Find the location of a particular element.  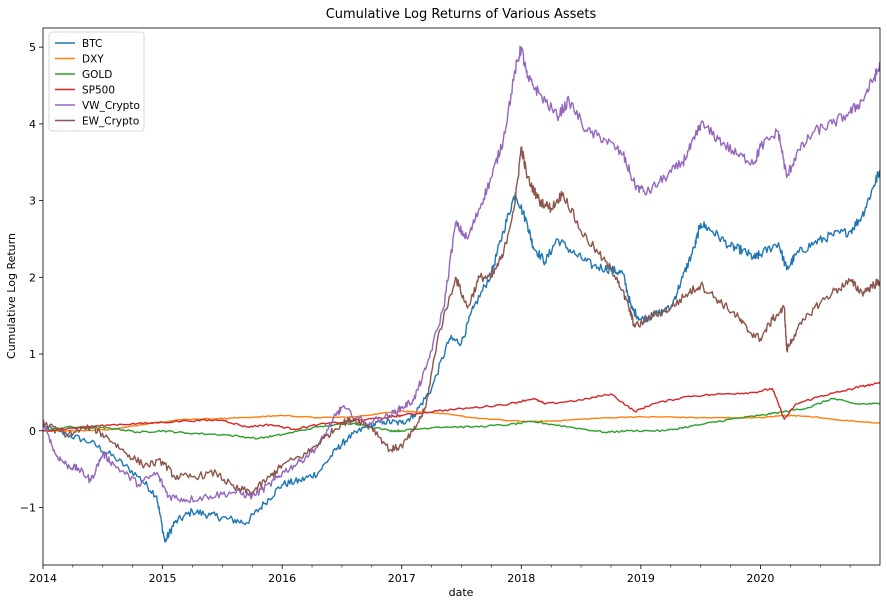

legend-label: GOLD is located at coordinates (97, 75).